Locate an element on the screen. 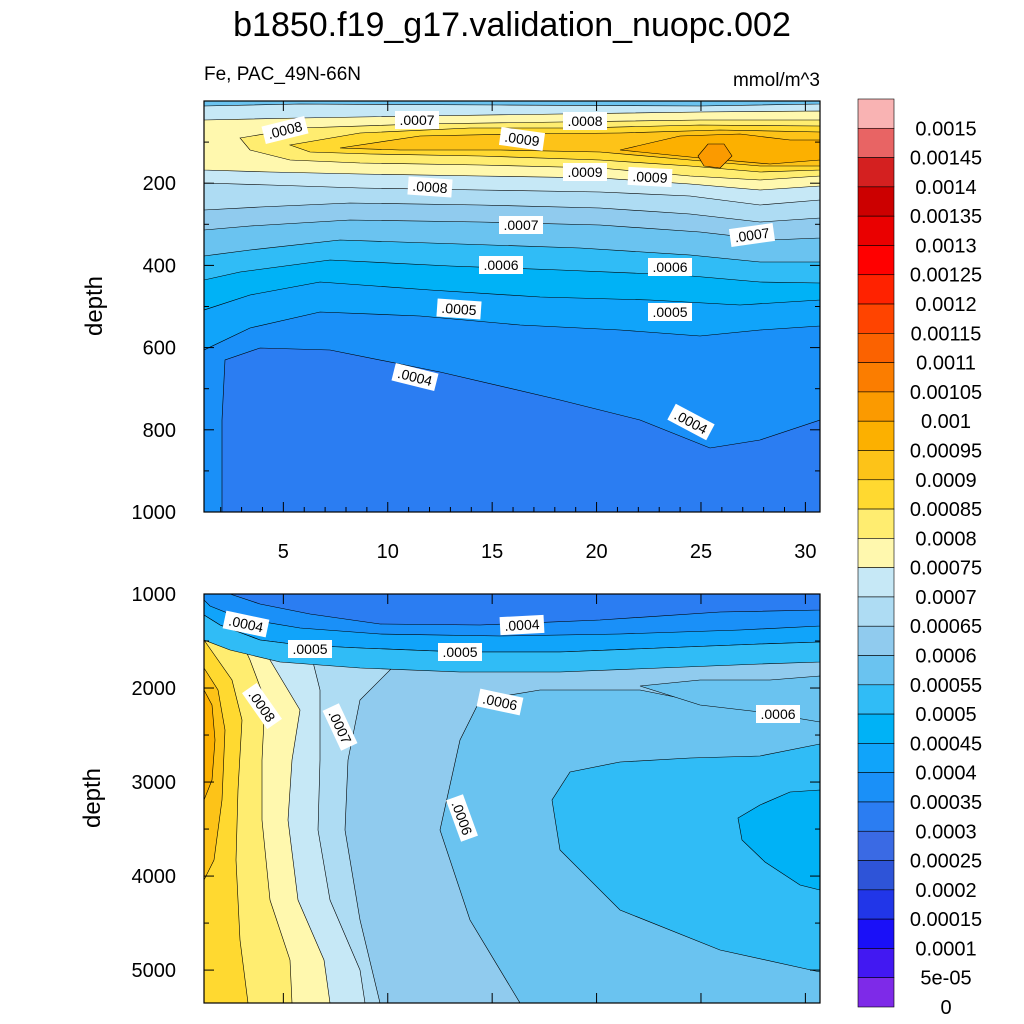 Image resolution: width=1024 pixels, height=1024 pixels. colorbar-label: 0.0013 is located at coordinates (945, 246).